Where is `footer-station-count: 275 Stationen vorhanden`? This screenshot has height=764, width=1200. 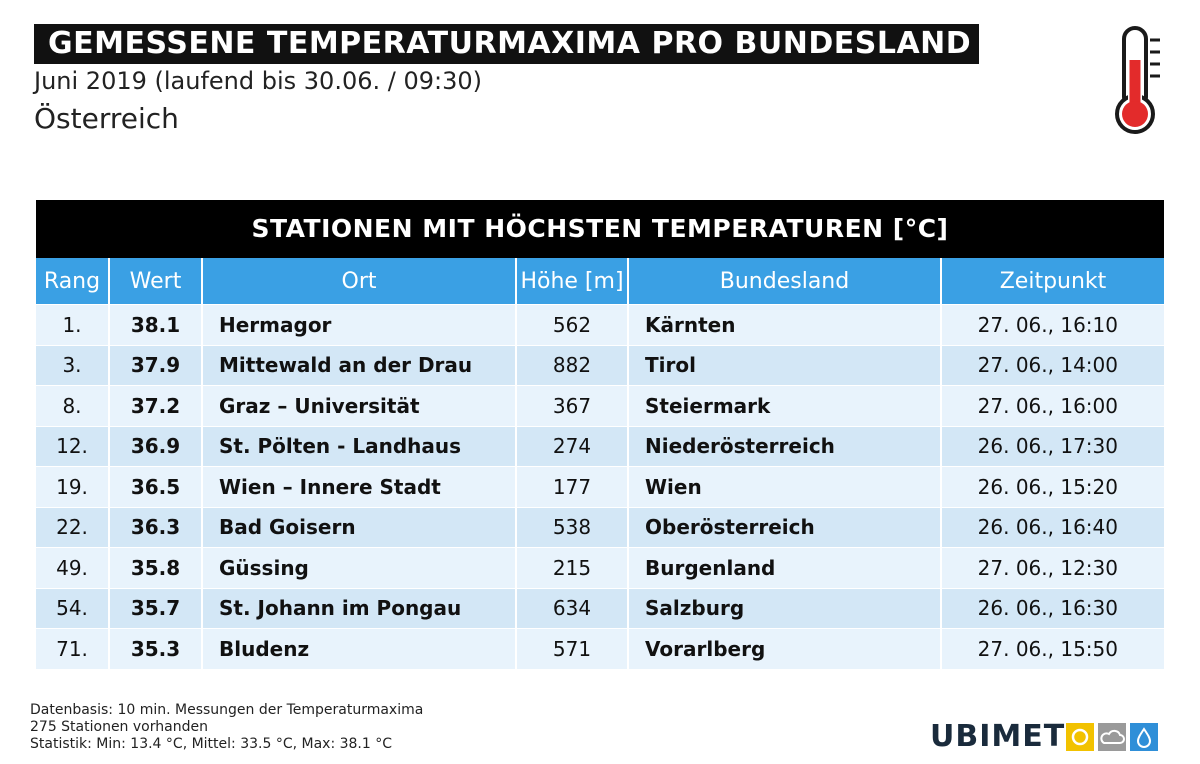
footer-station-count: 275 Stationen vorhanden is located at coordinates (119, 727).